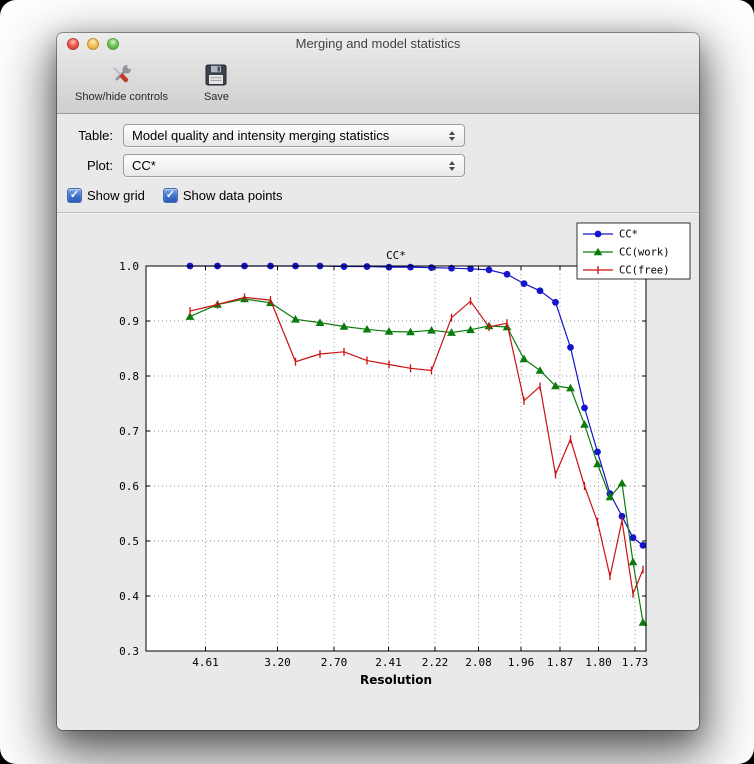  What do you see at coordinates (598, 662) in the screenshot?
I see `svg-text: 1.80` at bounding box center [598, 662].